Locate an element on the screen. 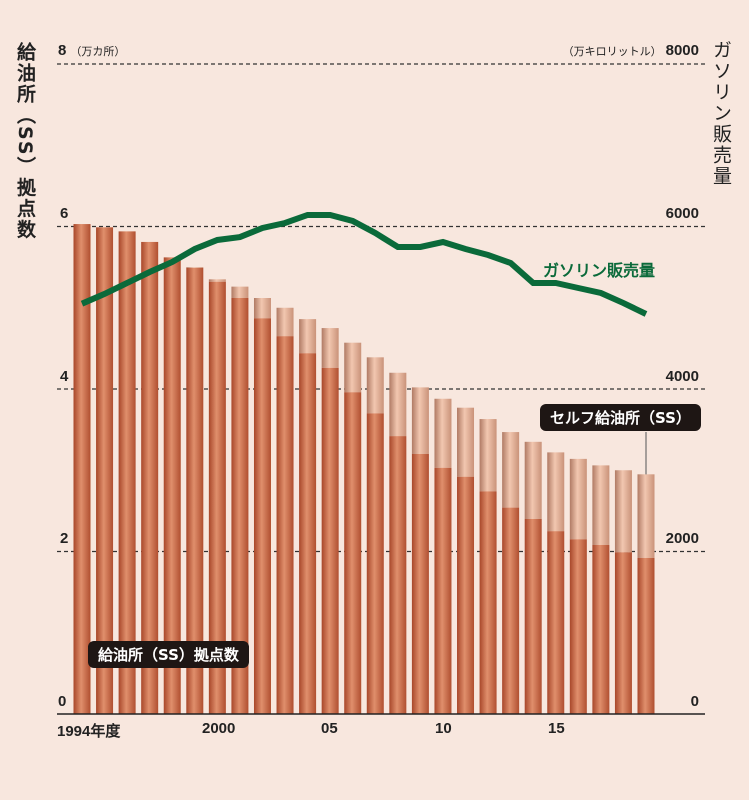 The image size is (749, 800). bar-self-2015 is located at coordinates (556, 492).